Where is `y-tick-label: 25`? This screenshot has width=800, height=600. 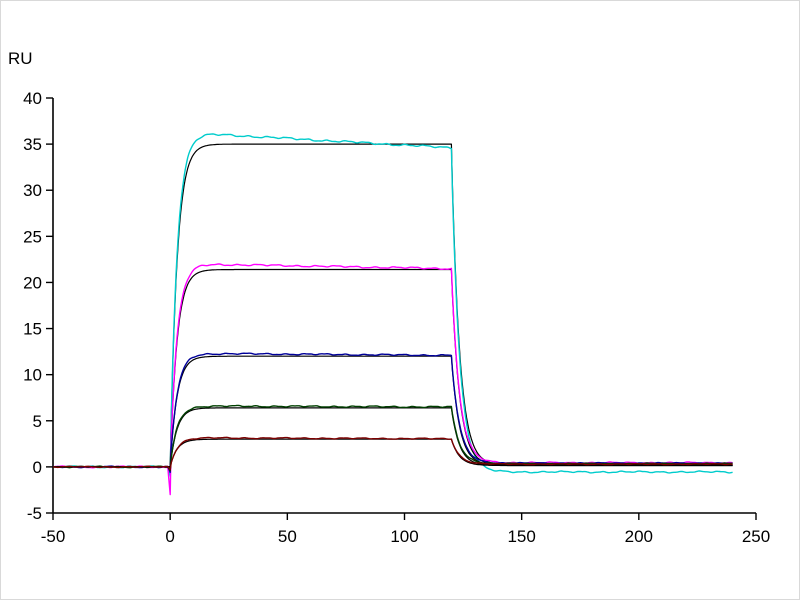
y-tick-label: 25 is located at coordinates (32, 236).